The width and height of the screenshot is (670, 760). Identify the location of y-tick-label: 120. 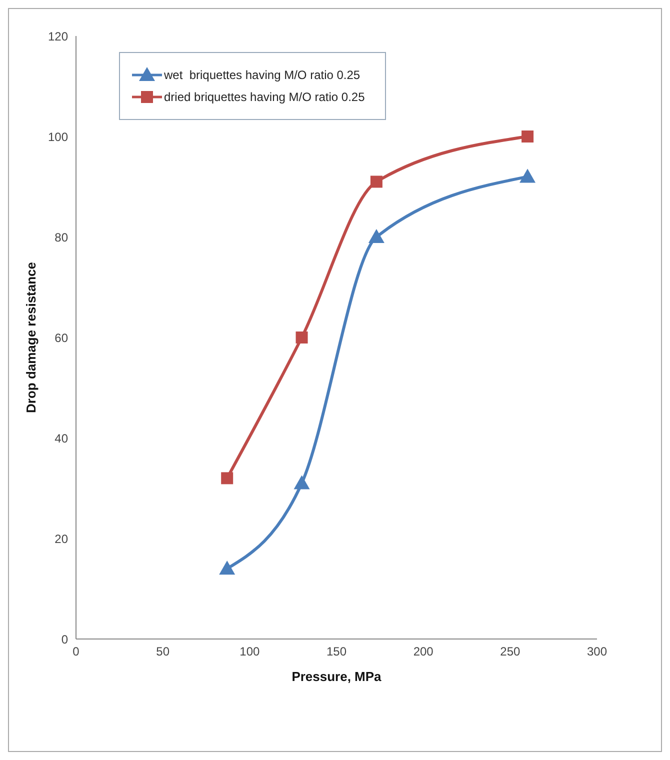
(58, 36).